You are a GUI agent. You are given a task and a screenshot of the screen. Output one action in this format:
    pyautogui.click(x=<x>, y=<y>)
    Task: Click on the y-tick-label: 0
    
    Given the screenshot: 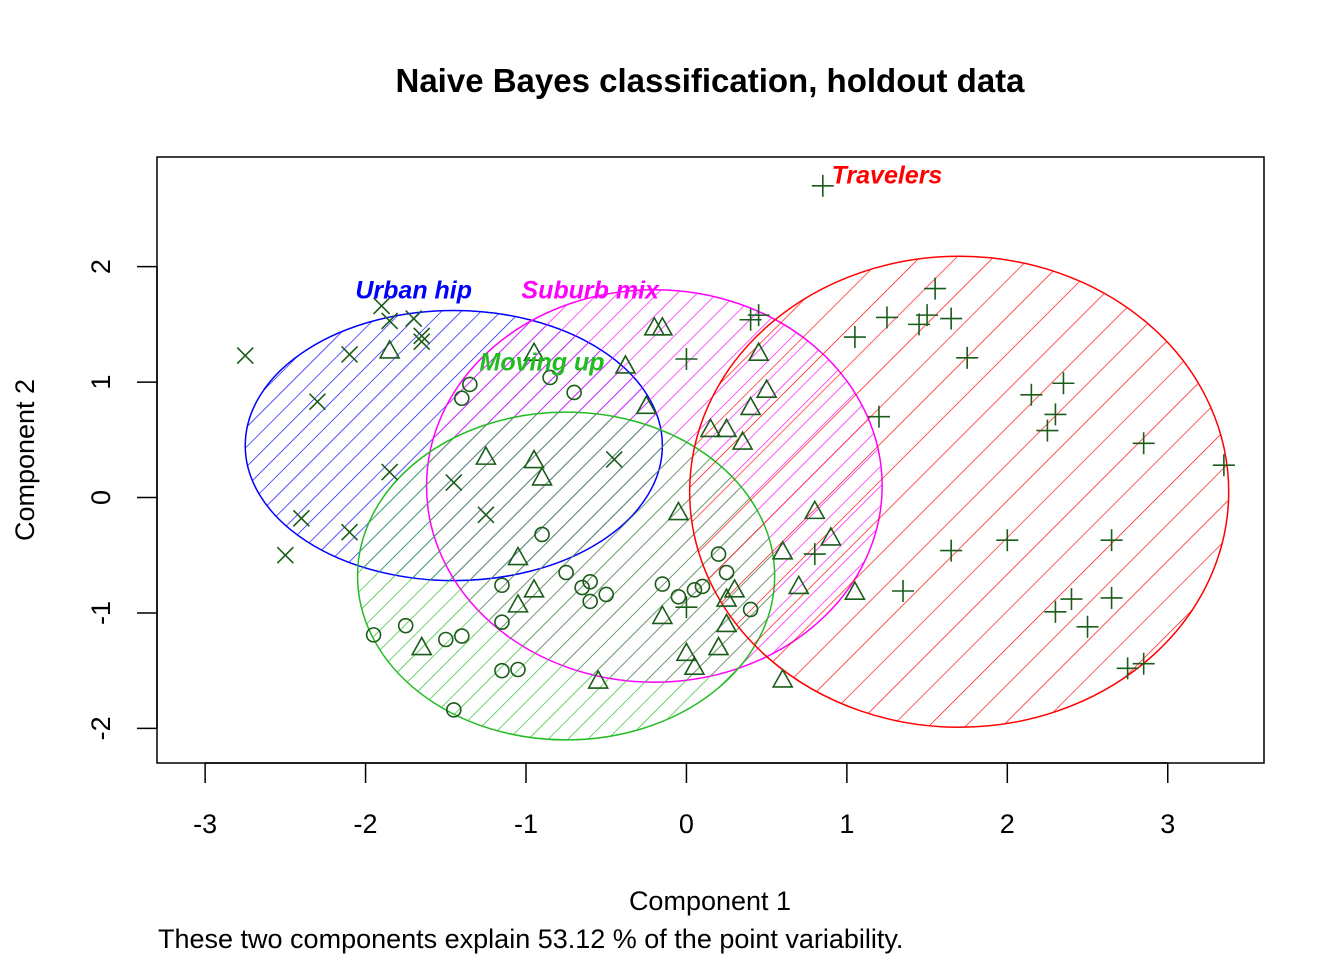 What is the action you would take?
    pyautogui.click(x=101, y=497)
    